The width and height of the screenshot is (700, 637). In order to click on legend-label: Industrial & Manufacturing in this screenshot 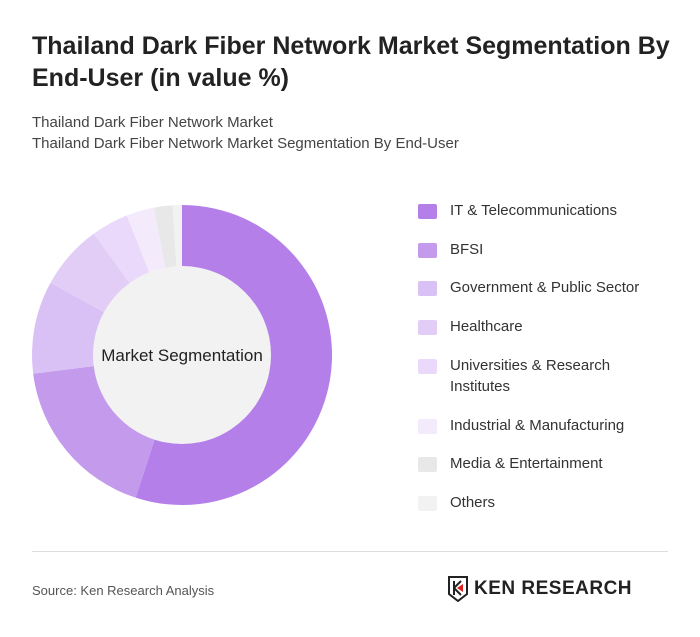, I will do `click(537, 425)`.